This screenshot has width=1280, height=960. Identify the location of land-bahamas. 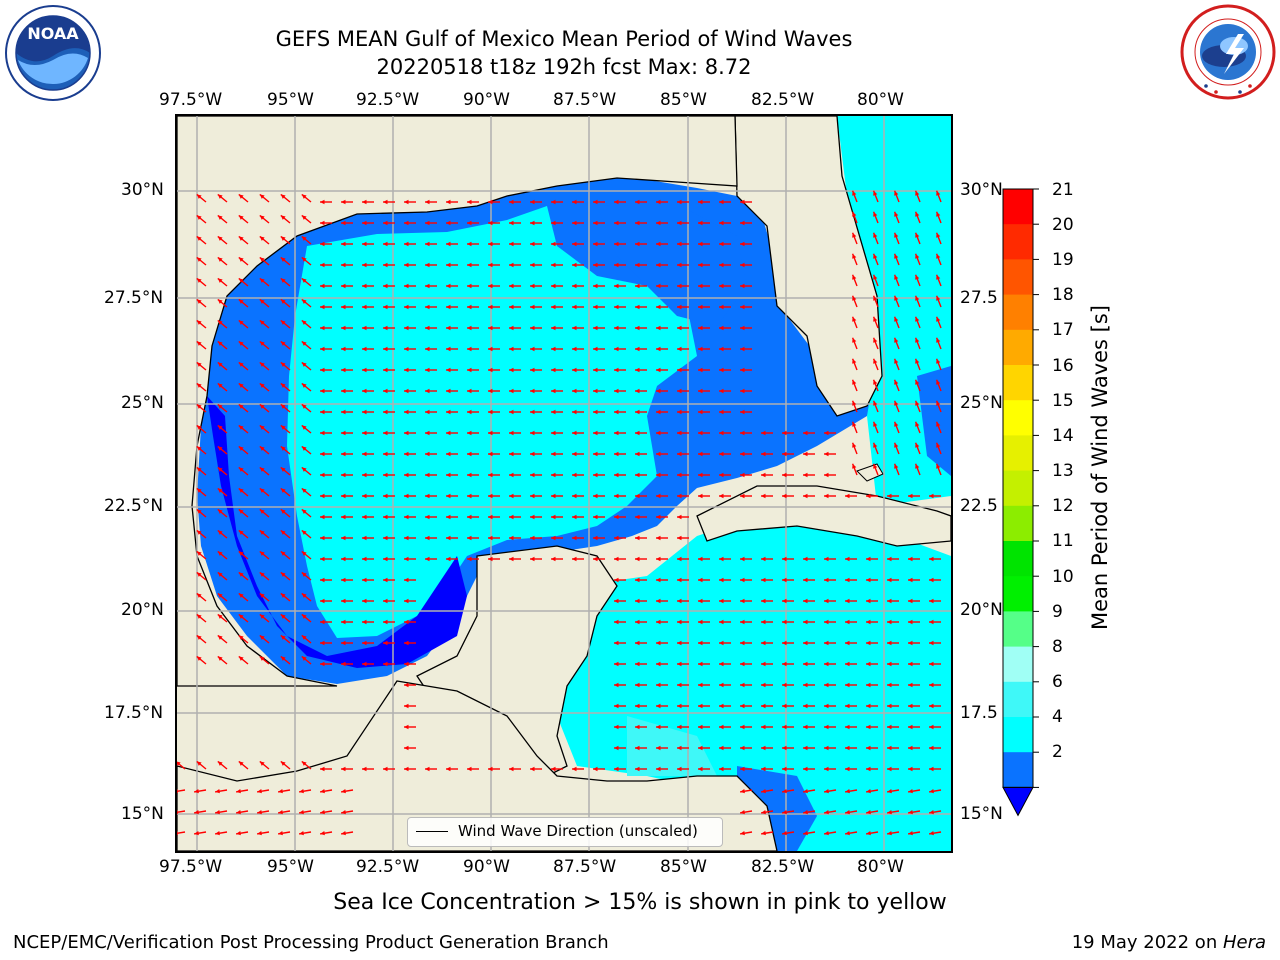
(870, 472).